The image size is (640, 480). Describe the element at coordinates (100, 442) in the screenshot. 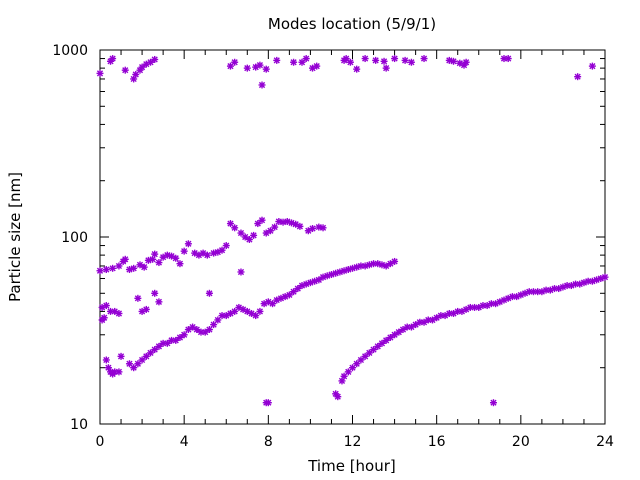

I see `x-tick-label: 0` at that location.